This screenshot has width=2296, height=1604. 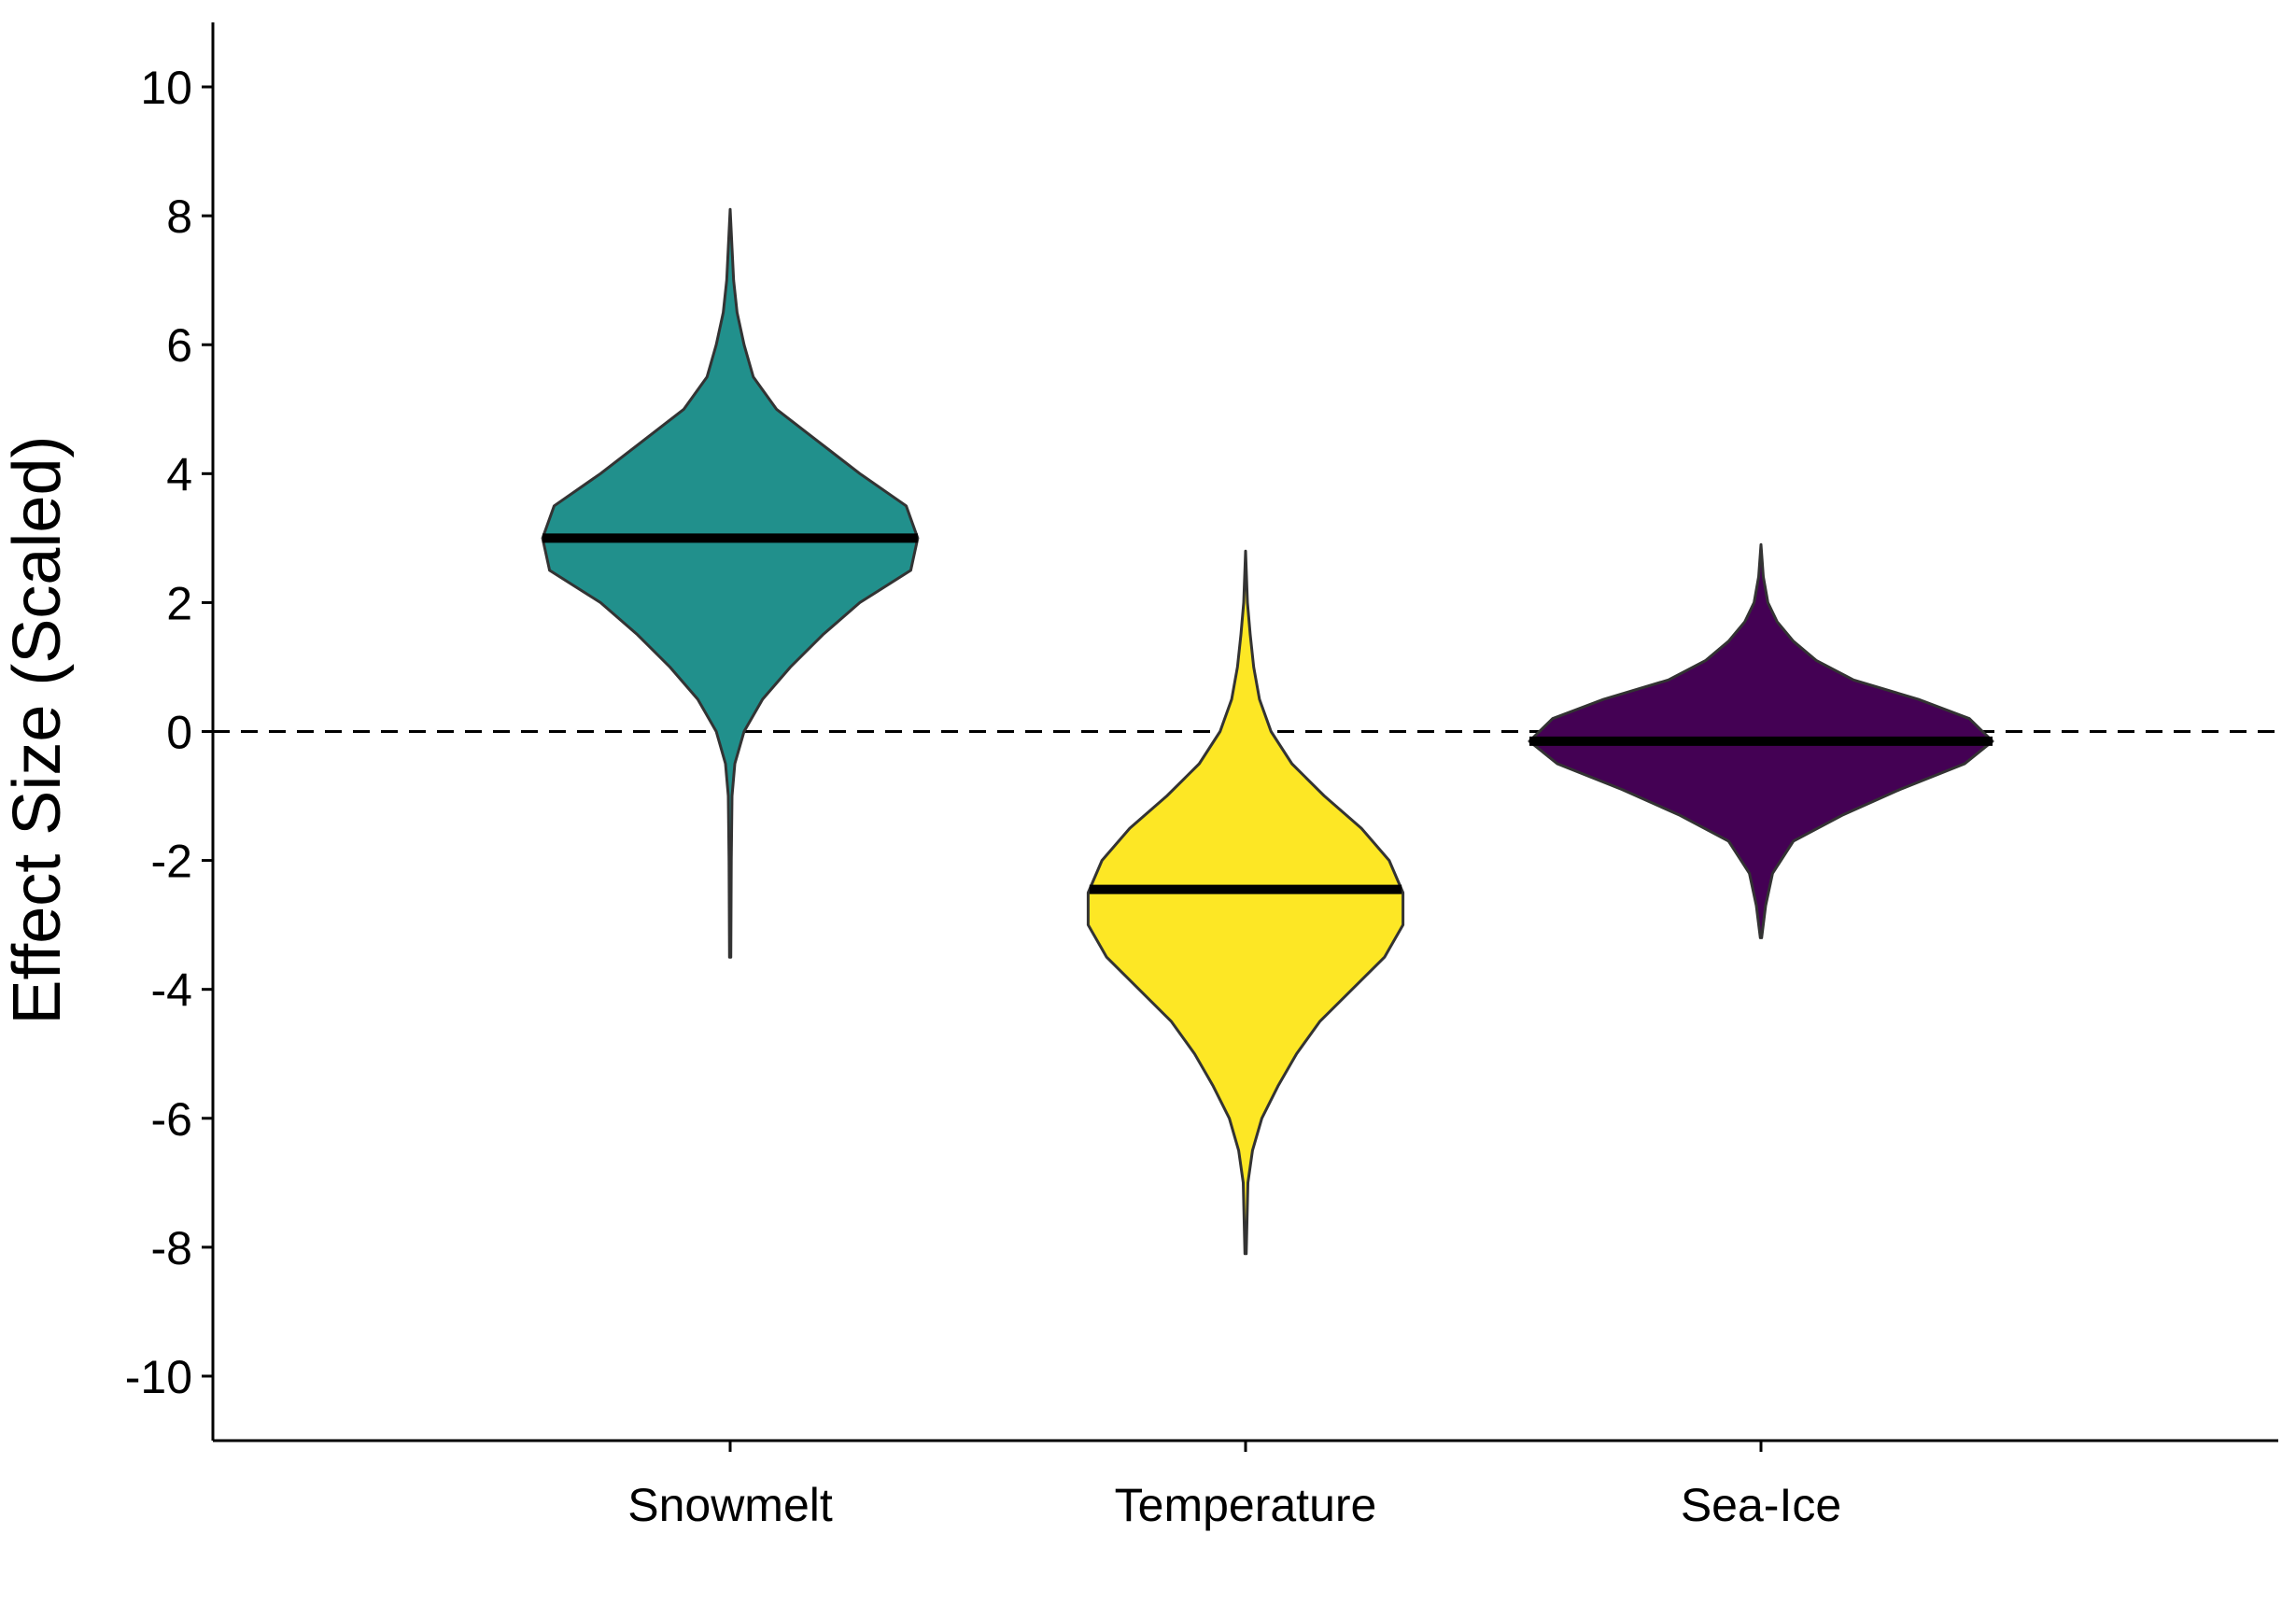 I want to click on y-tick-label: -8, so click(x=172, y=1248).